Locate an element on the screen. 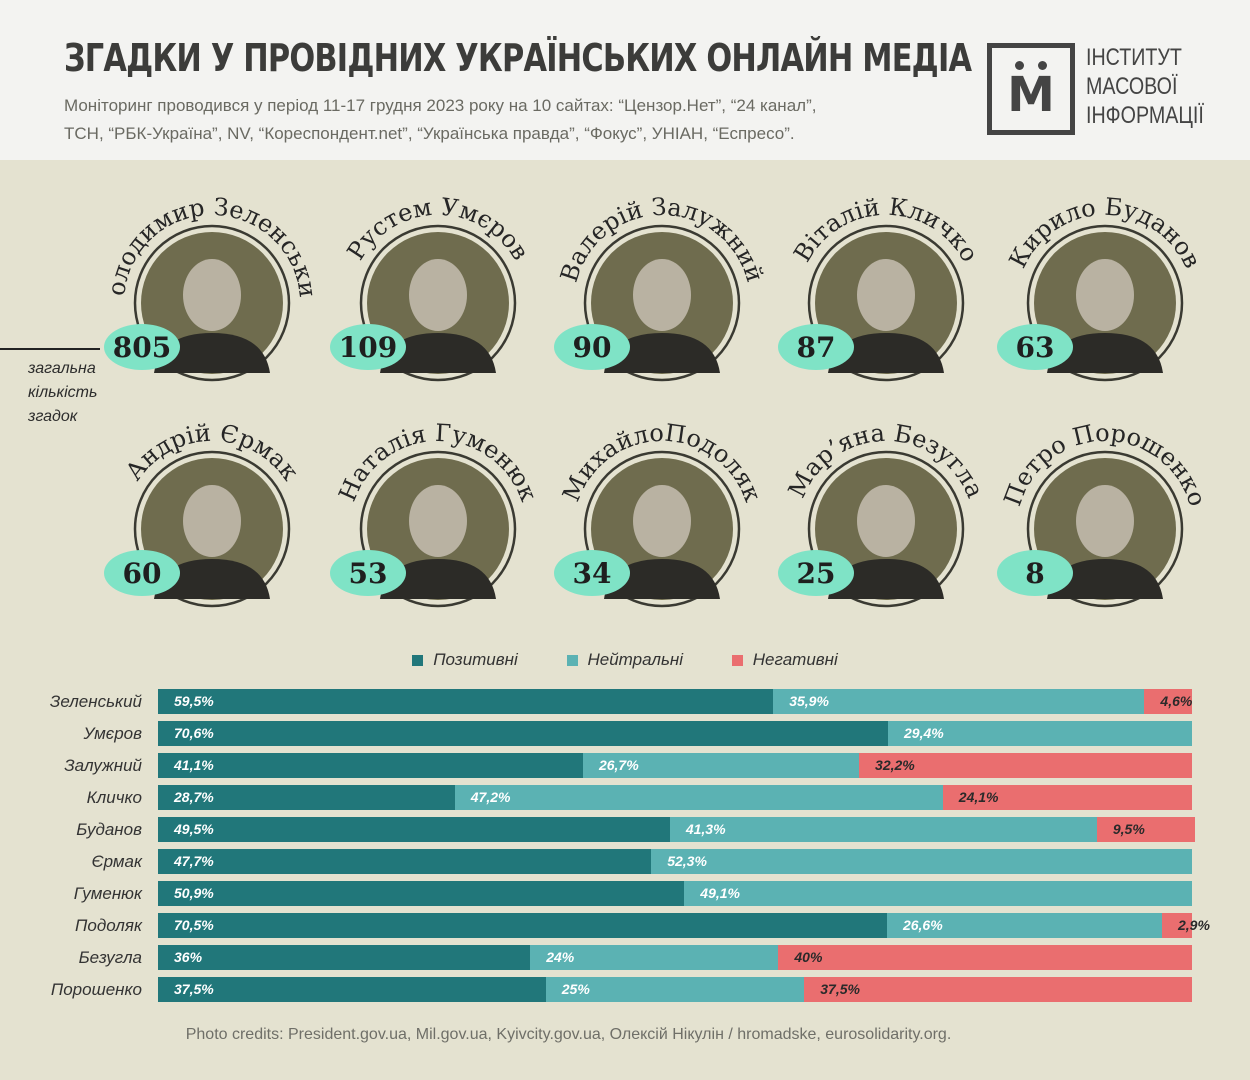 This screenshot has height=1080, width=1250. bar-value-label: 9,5% is located at coordinates (1128, 829).